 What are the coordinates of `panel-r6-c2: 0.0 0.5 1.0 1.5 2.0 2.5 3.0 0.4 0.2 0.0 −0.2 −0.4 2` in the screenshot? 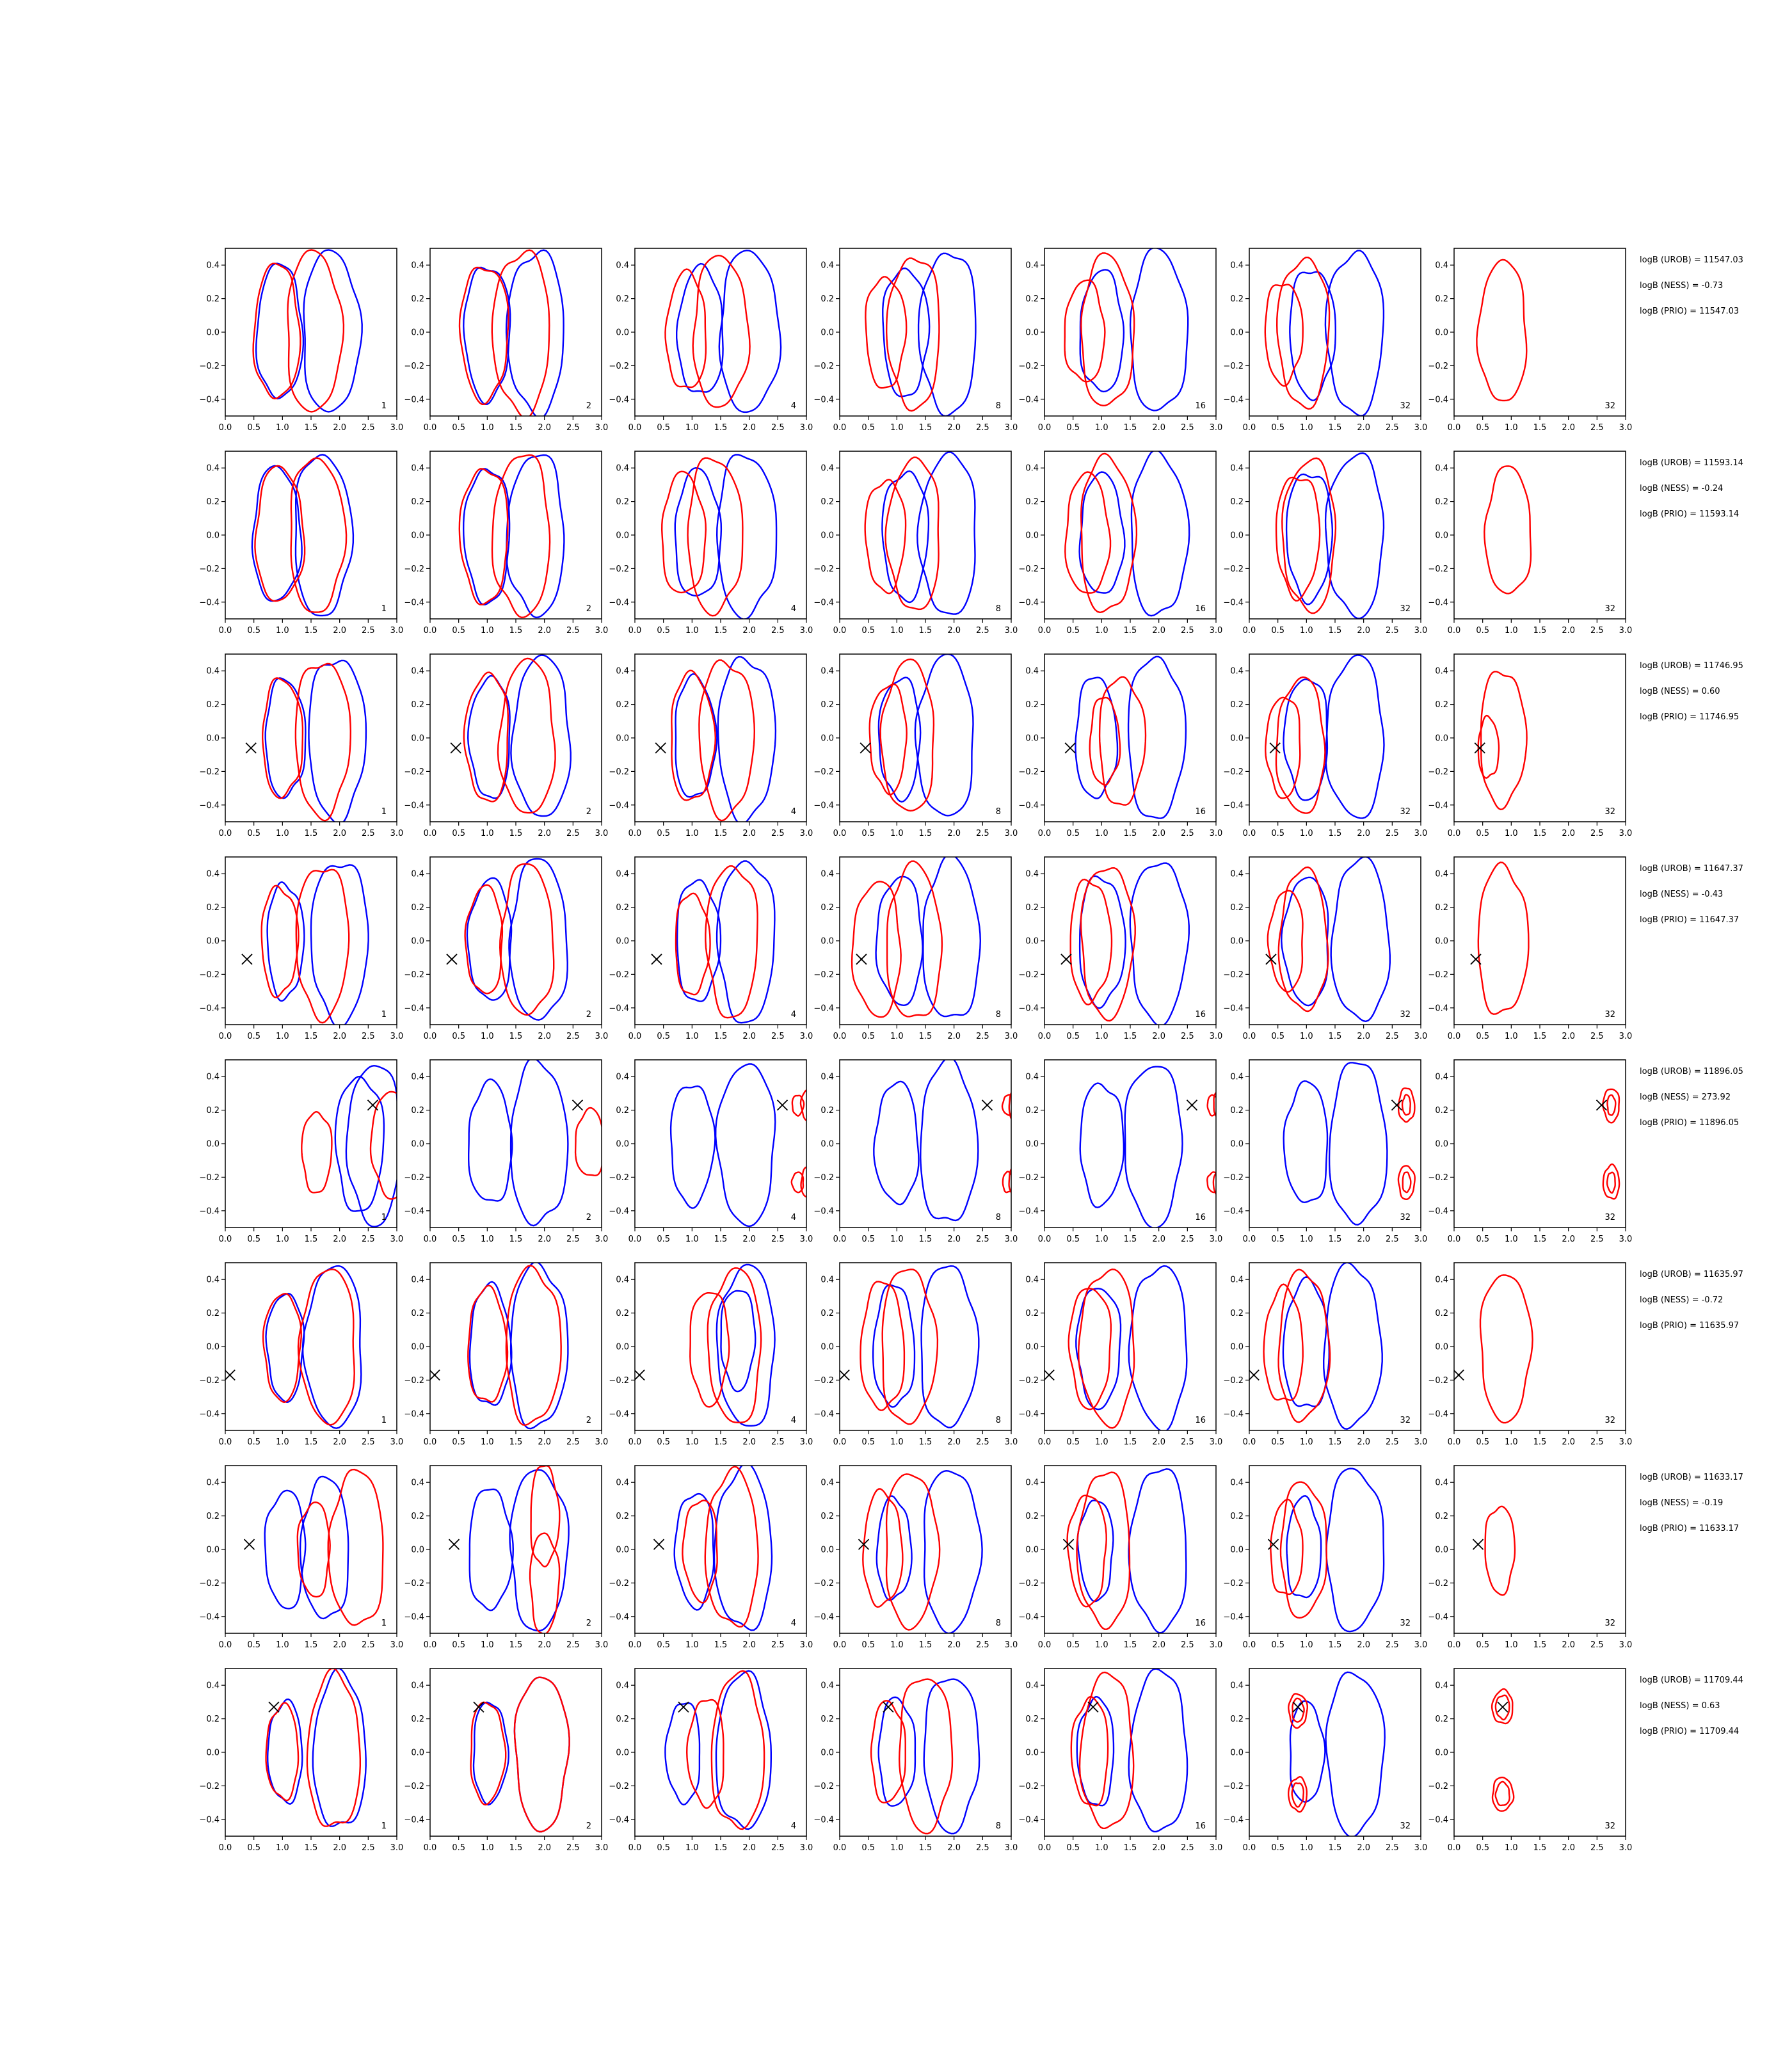 It's located at (506, 1354).